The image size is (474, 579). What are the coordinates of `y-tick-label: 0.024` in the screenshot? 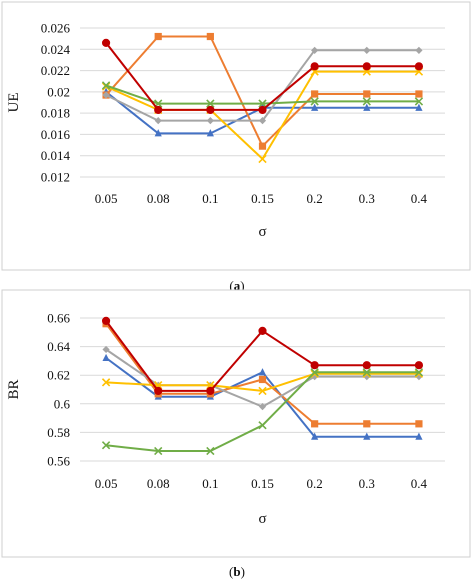 It's located at (56, 49).